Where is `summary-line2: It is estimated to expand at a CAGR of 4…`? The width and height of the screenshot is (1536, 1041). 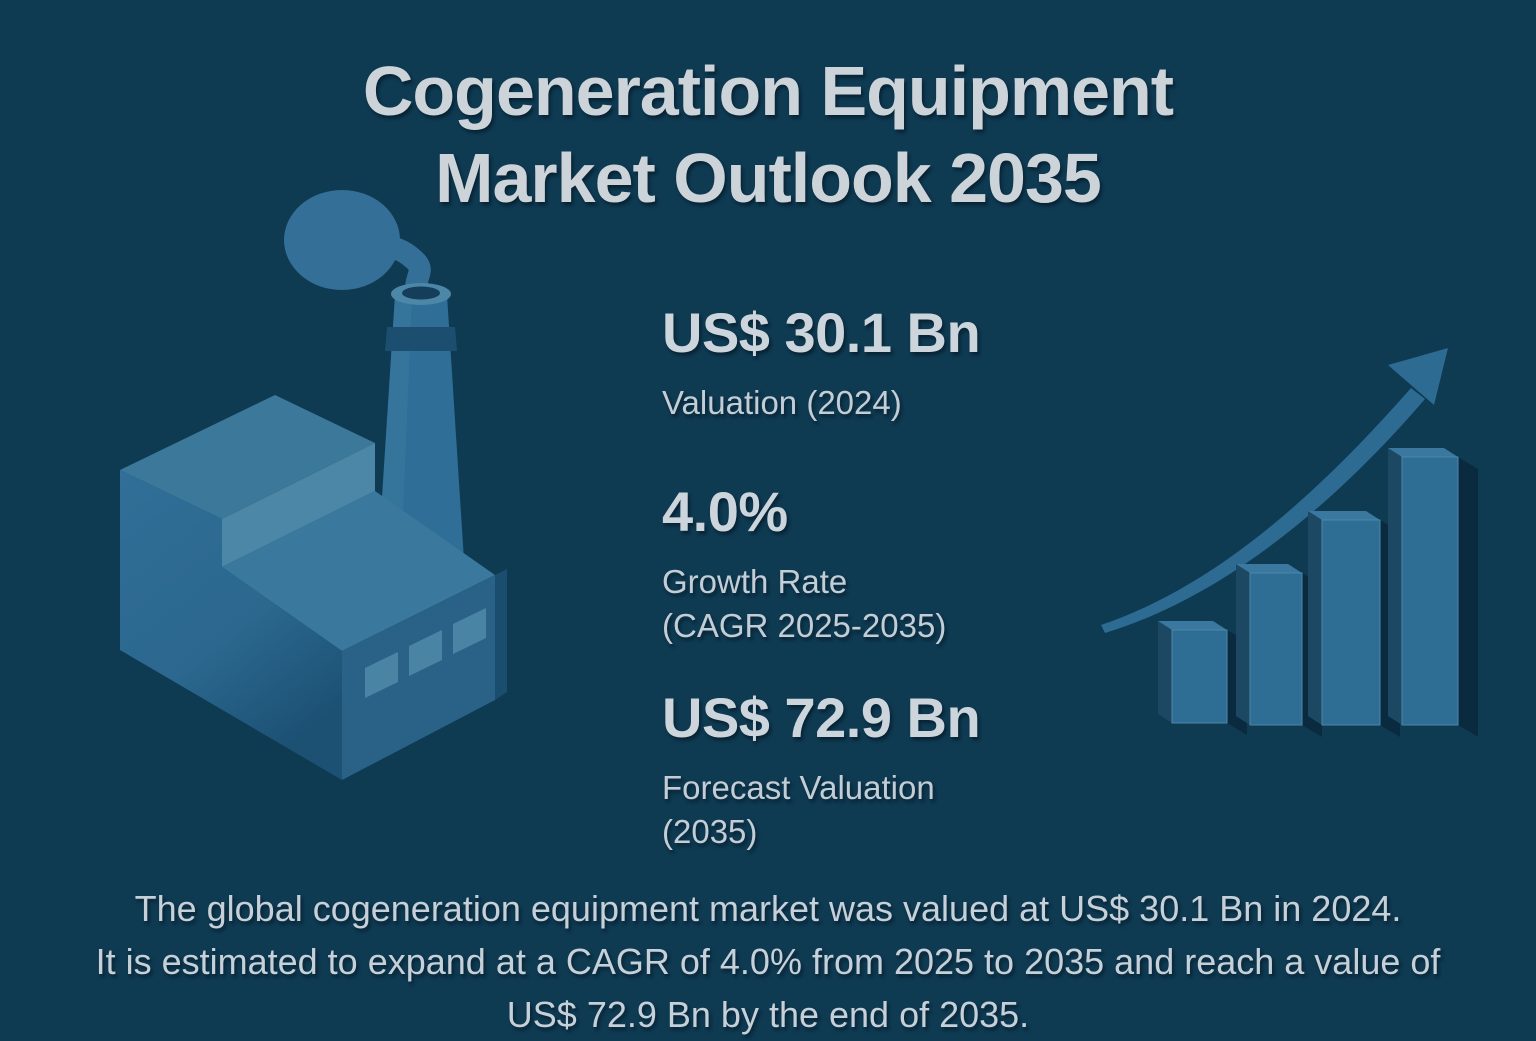
summary-line2: It is estimated to expand at a CAGR of 4… is located at coordinates (768, 961).